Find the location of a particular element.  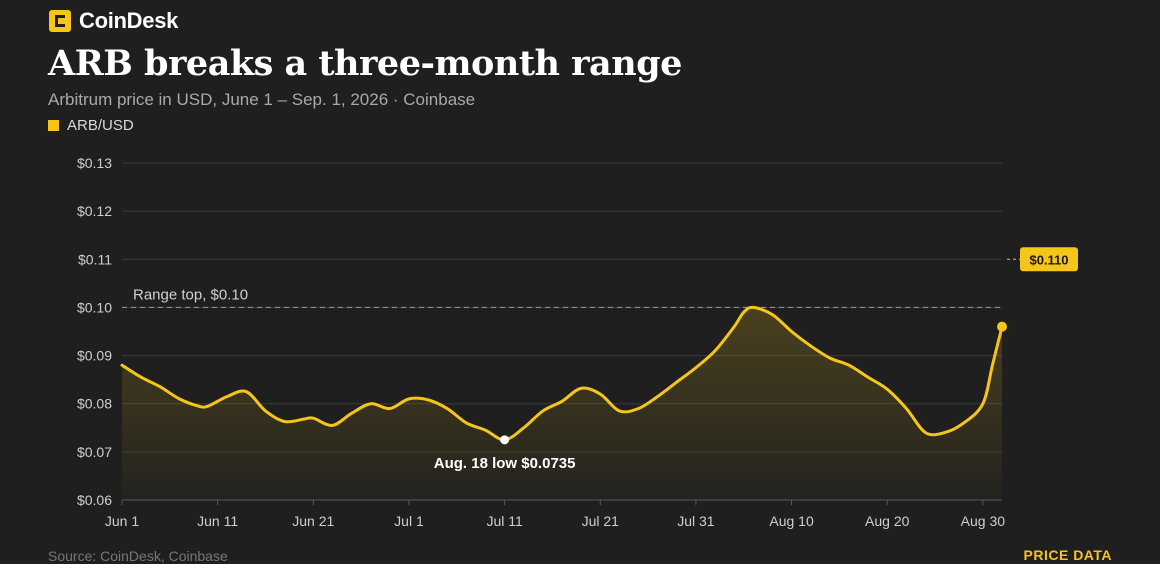

y-axis: $0.06 $0.07 $0.08 $0.09 $0.10 $0.11 $0.12 $0.13 is located at coordinates (94, 331).